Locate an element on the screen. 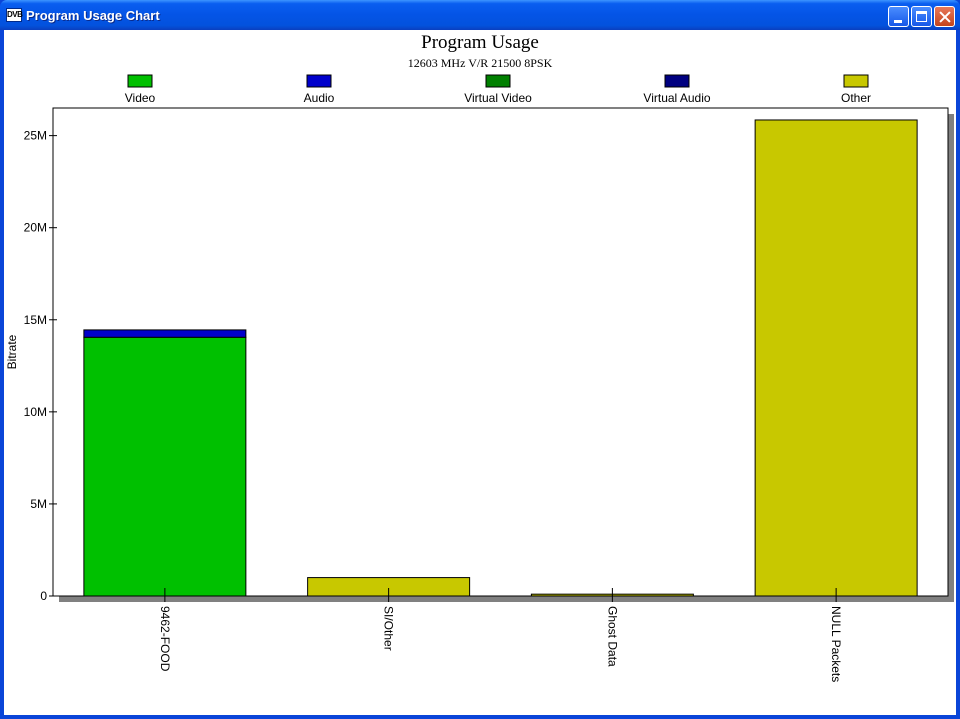 The width and height of the screenshot is (960, 719). legend-swatch-virtual-video is located at coordinates (498, 81).